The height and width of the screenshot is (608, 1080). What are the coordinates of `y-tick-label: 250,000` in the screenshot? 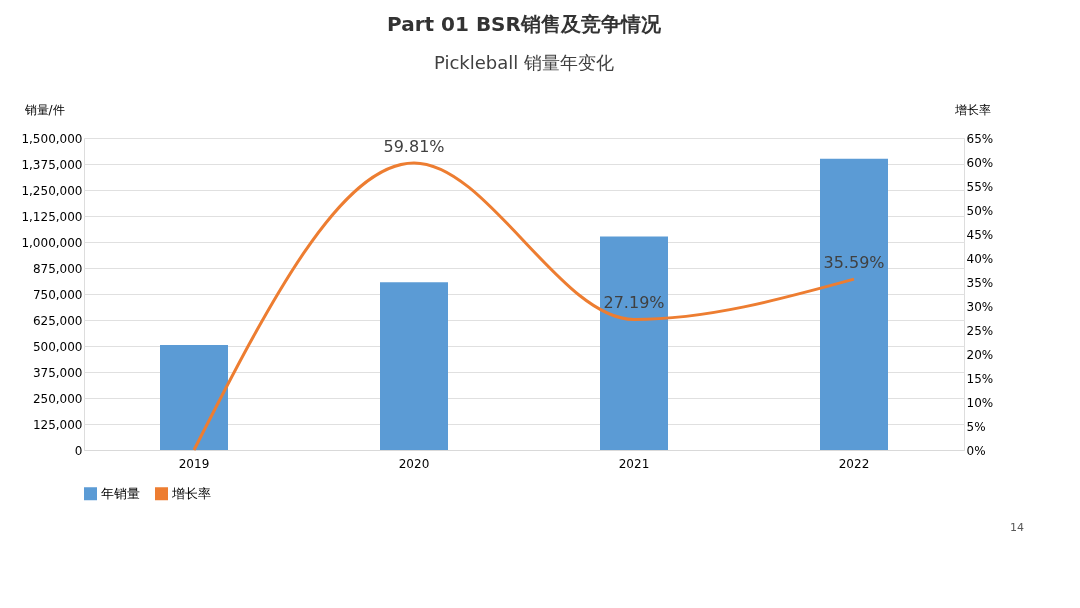 It's located at (57, 398).